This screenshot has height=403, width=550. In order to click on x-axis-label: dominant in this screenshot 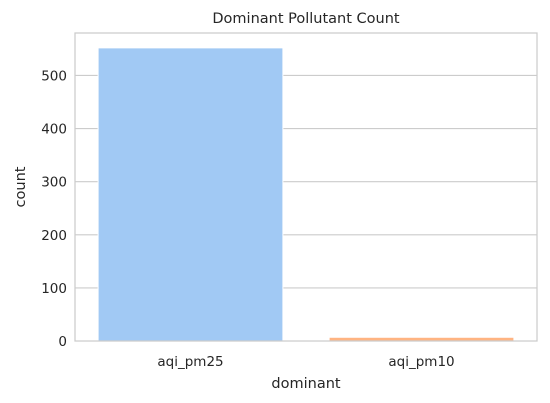, I will do `click(305, 384)`.